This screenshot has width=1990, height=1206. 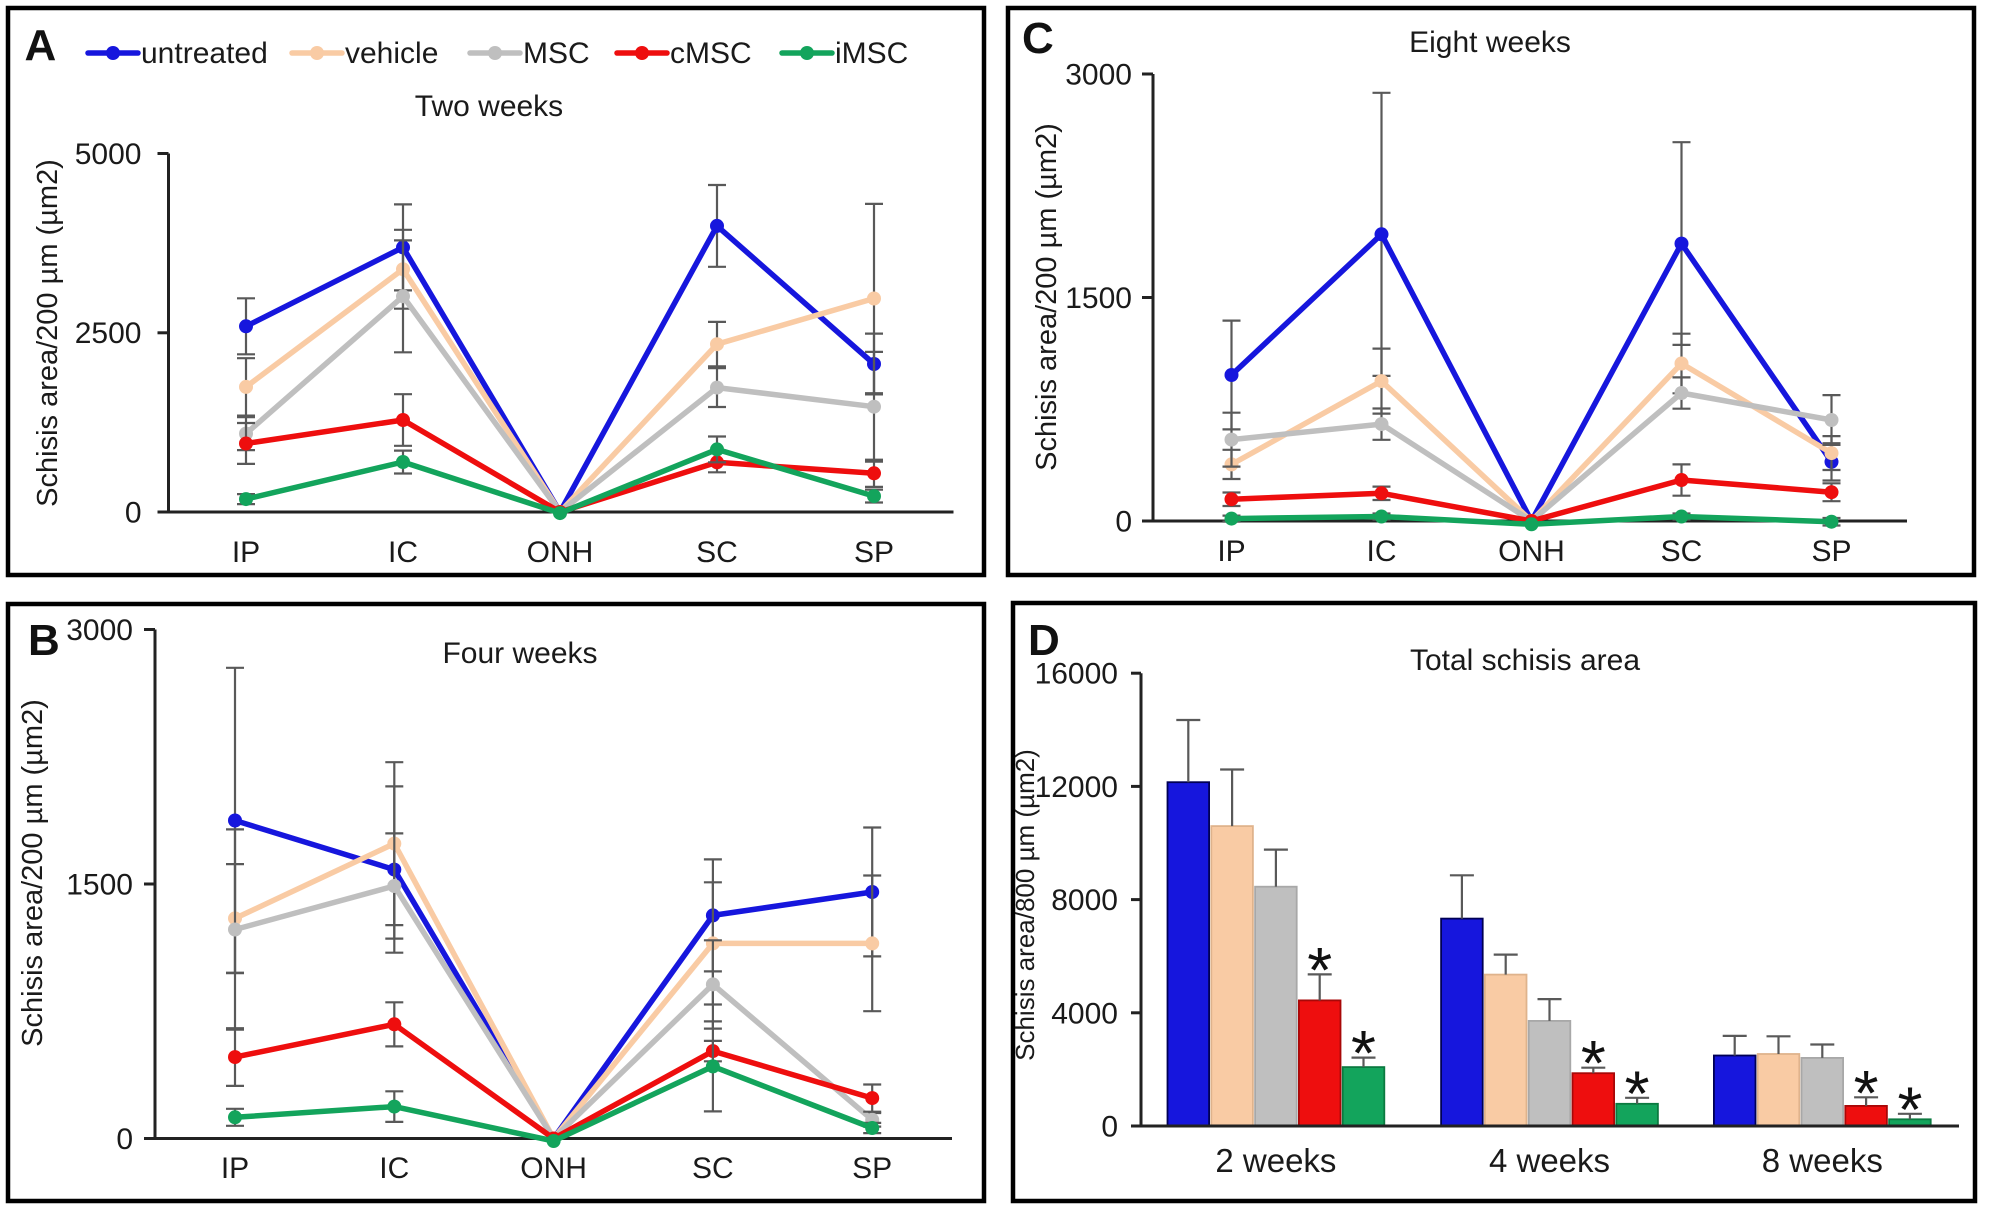 I want to click on svg-text: Schisis area/800 µm (µm2), so click(x=1025, y=905).